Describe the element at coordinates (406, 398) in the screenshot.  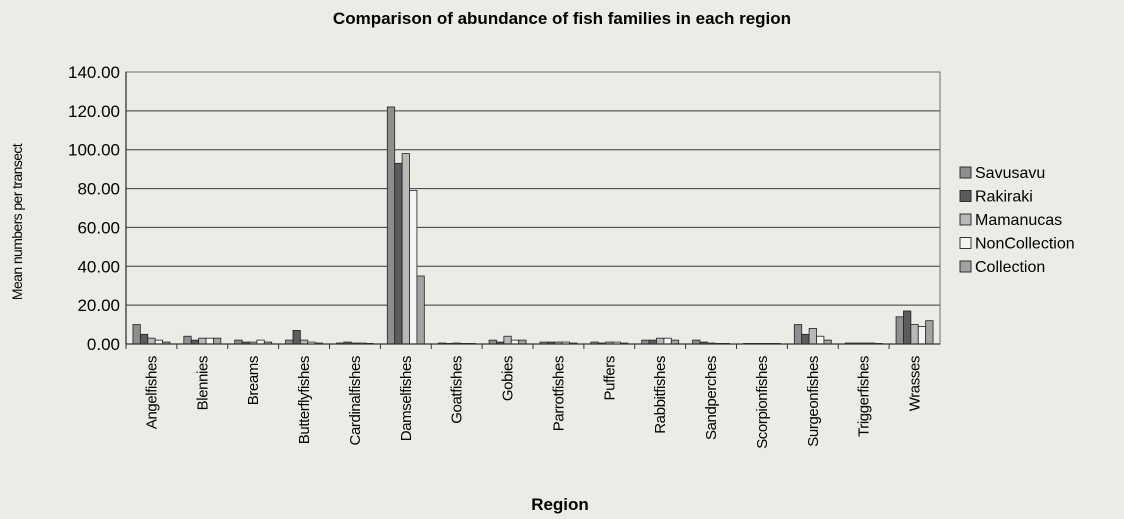
I see `x-category-label: Damselfishes` at that location.